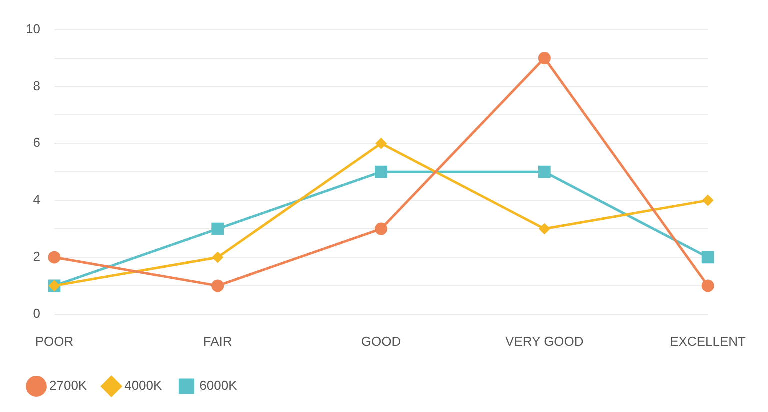 The width and height of the screenshot is (768, 412). I want to click on x-tick-label: GOOD, so click(381, 341).